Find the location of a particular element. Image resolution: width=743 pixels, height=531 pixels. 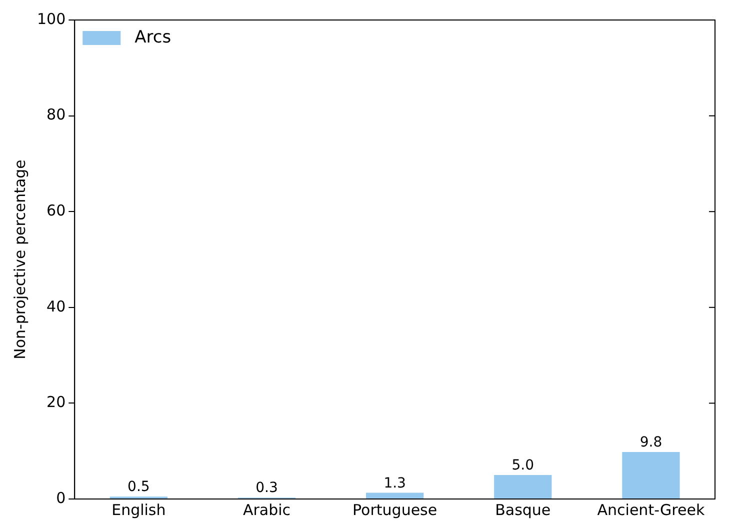

data-label: 0.3 is located at coordinates (267, 488).